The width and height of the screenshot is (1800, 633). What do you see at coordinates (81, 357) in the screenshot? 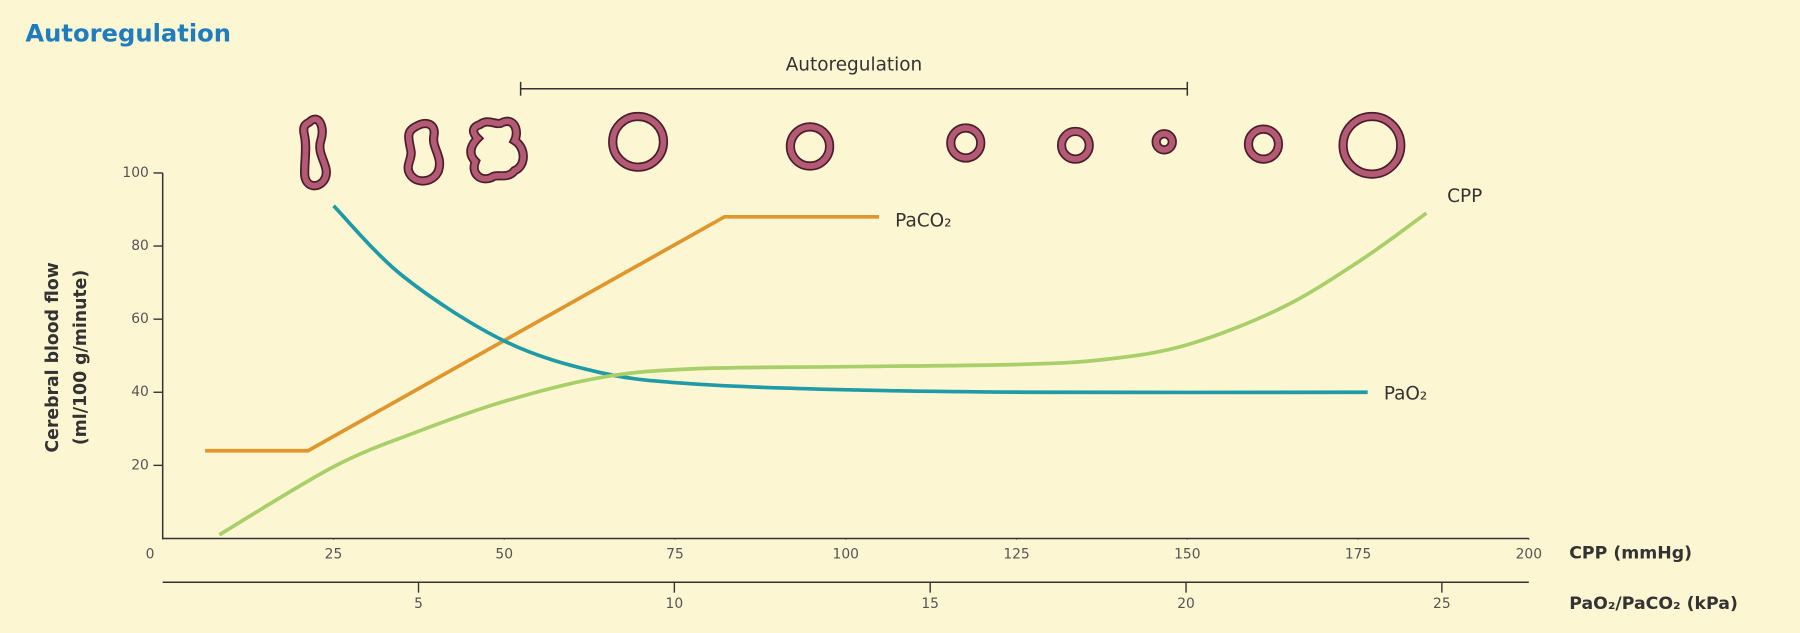
I see `y-axis-label: (ml/100 g/minute)` at bounding box center [81, 357].